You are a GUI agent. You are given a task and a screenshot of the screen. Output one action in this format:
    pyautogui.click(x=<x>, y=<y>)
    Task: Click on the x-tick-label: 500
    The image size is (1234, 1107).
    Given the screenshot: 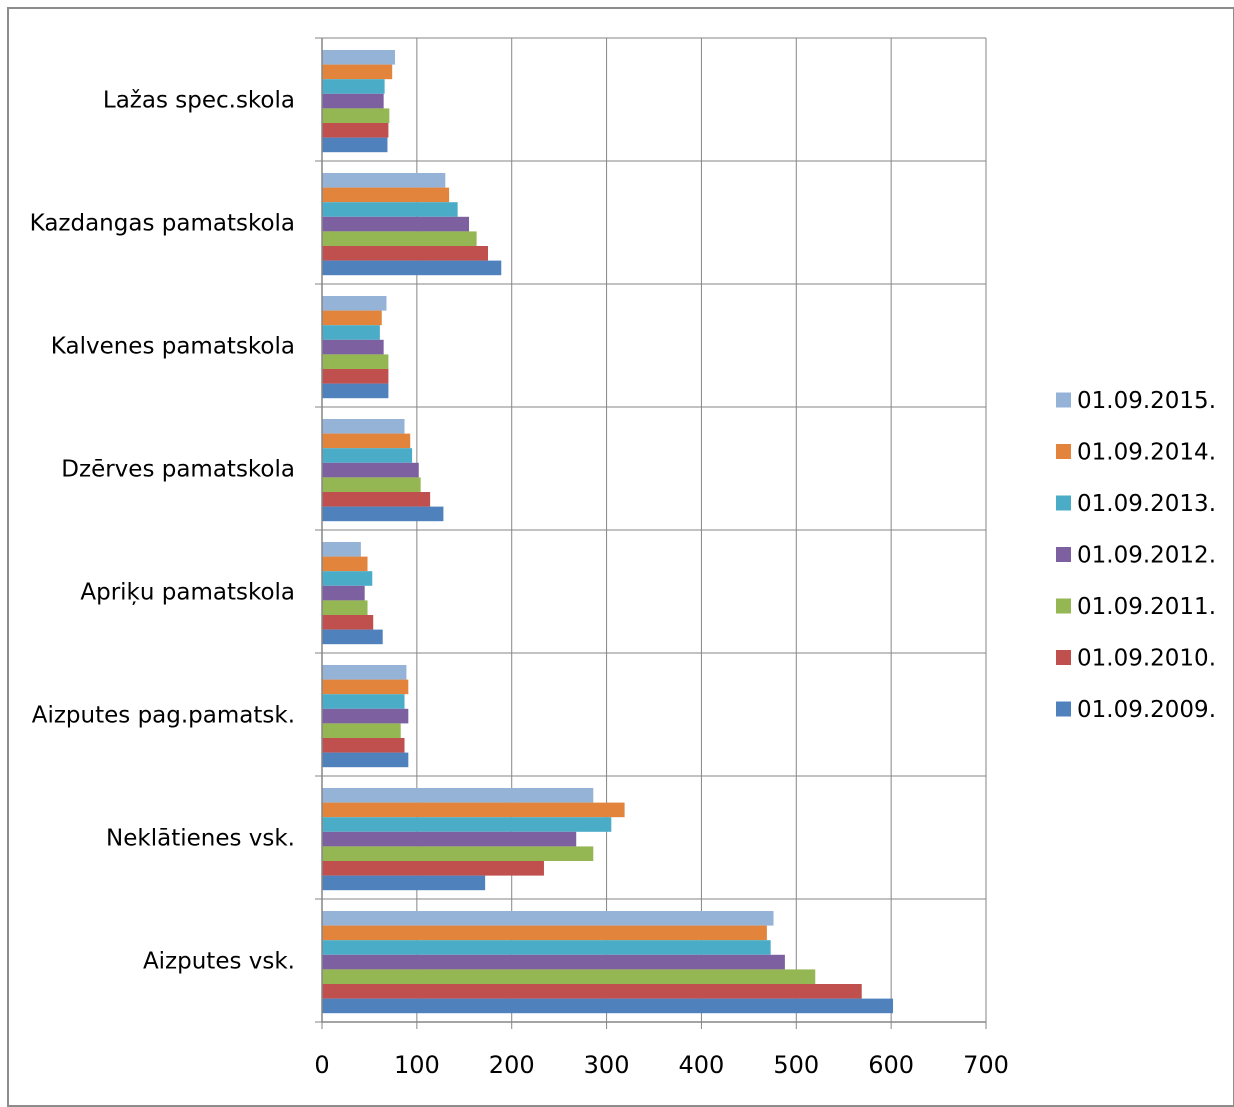 What is the action you would take?
    pyautogui.click(x=796, y=1065)
    